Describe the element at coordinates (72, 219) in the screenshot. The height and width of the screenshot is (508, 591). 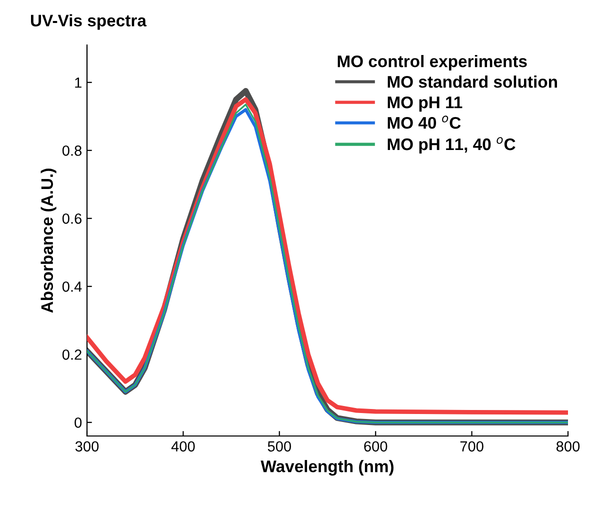
I see `y-tick-label: 0.6` at that location.